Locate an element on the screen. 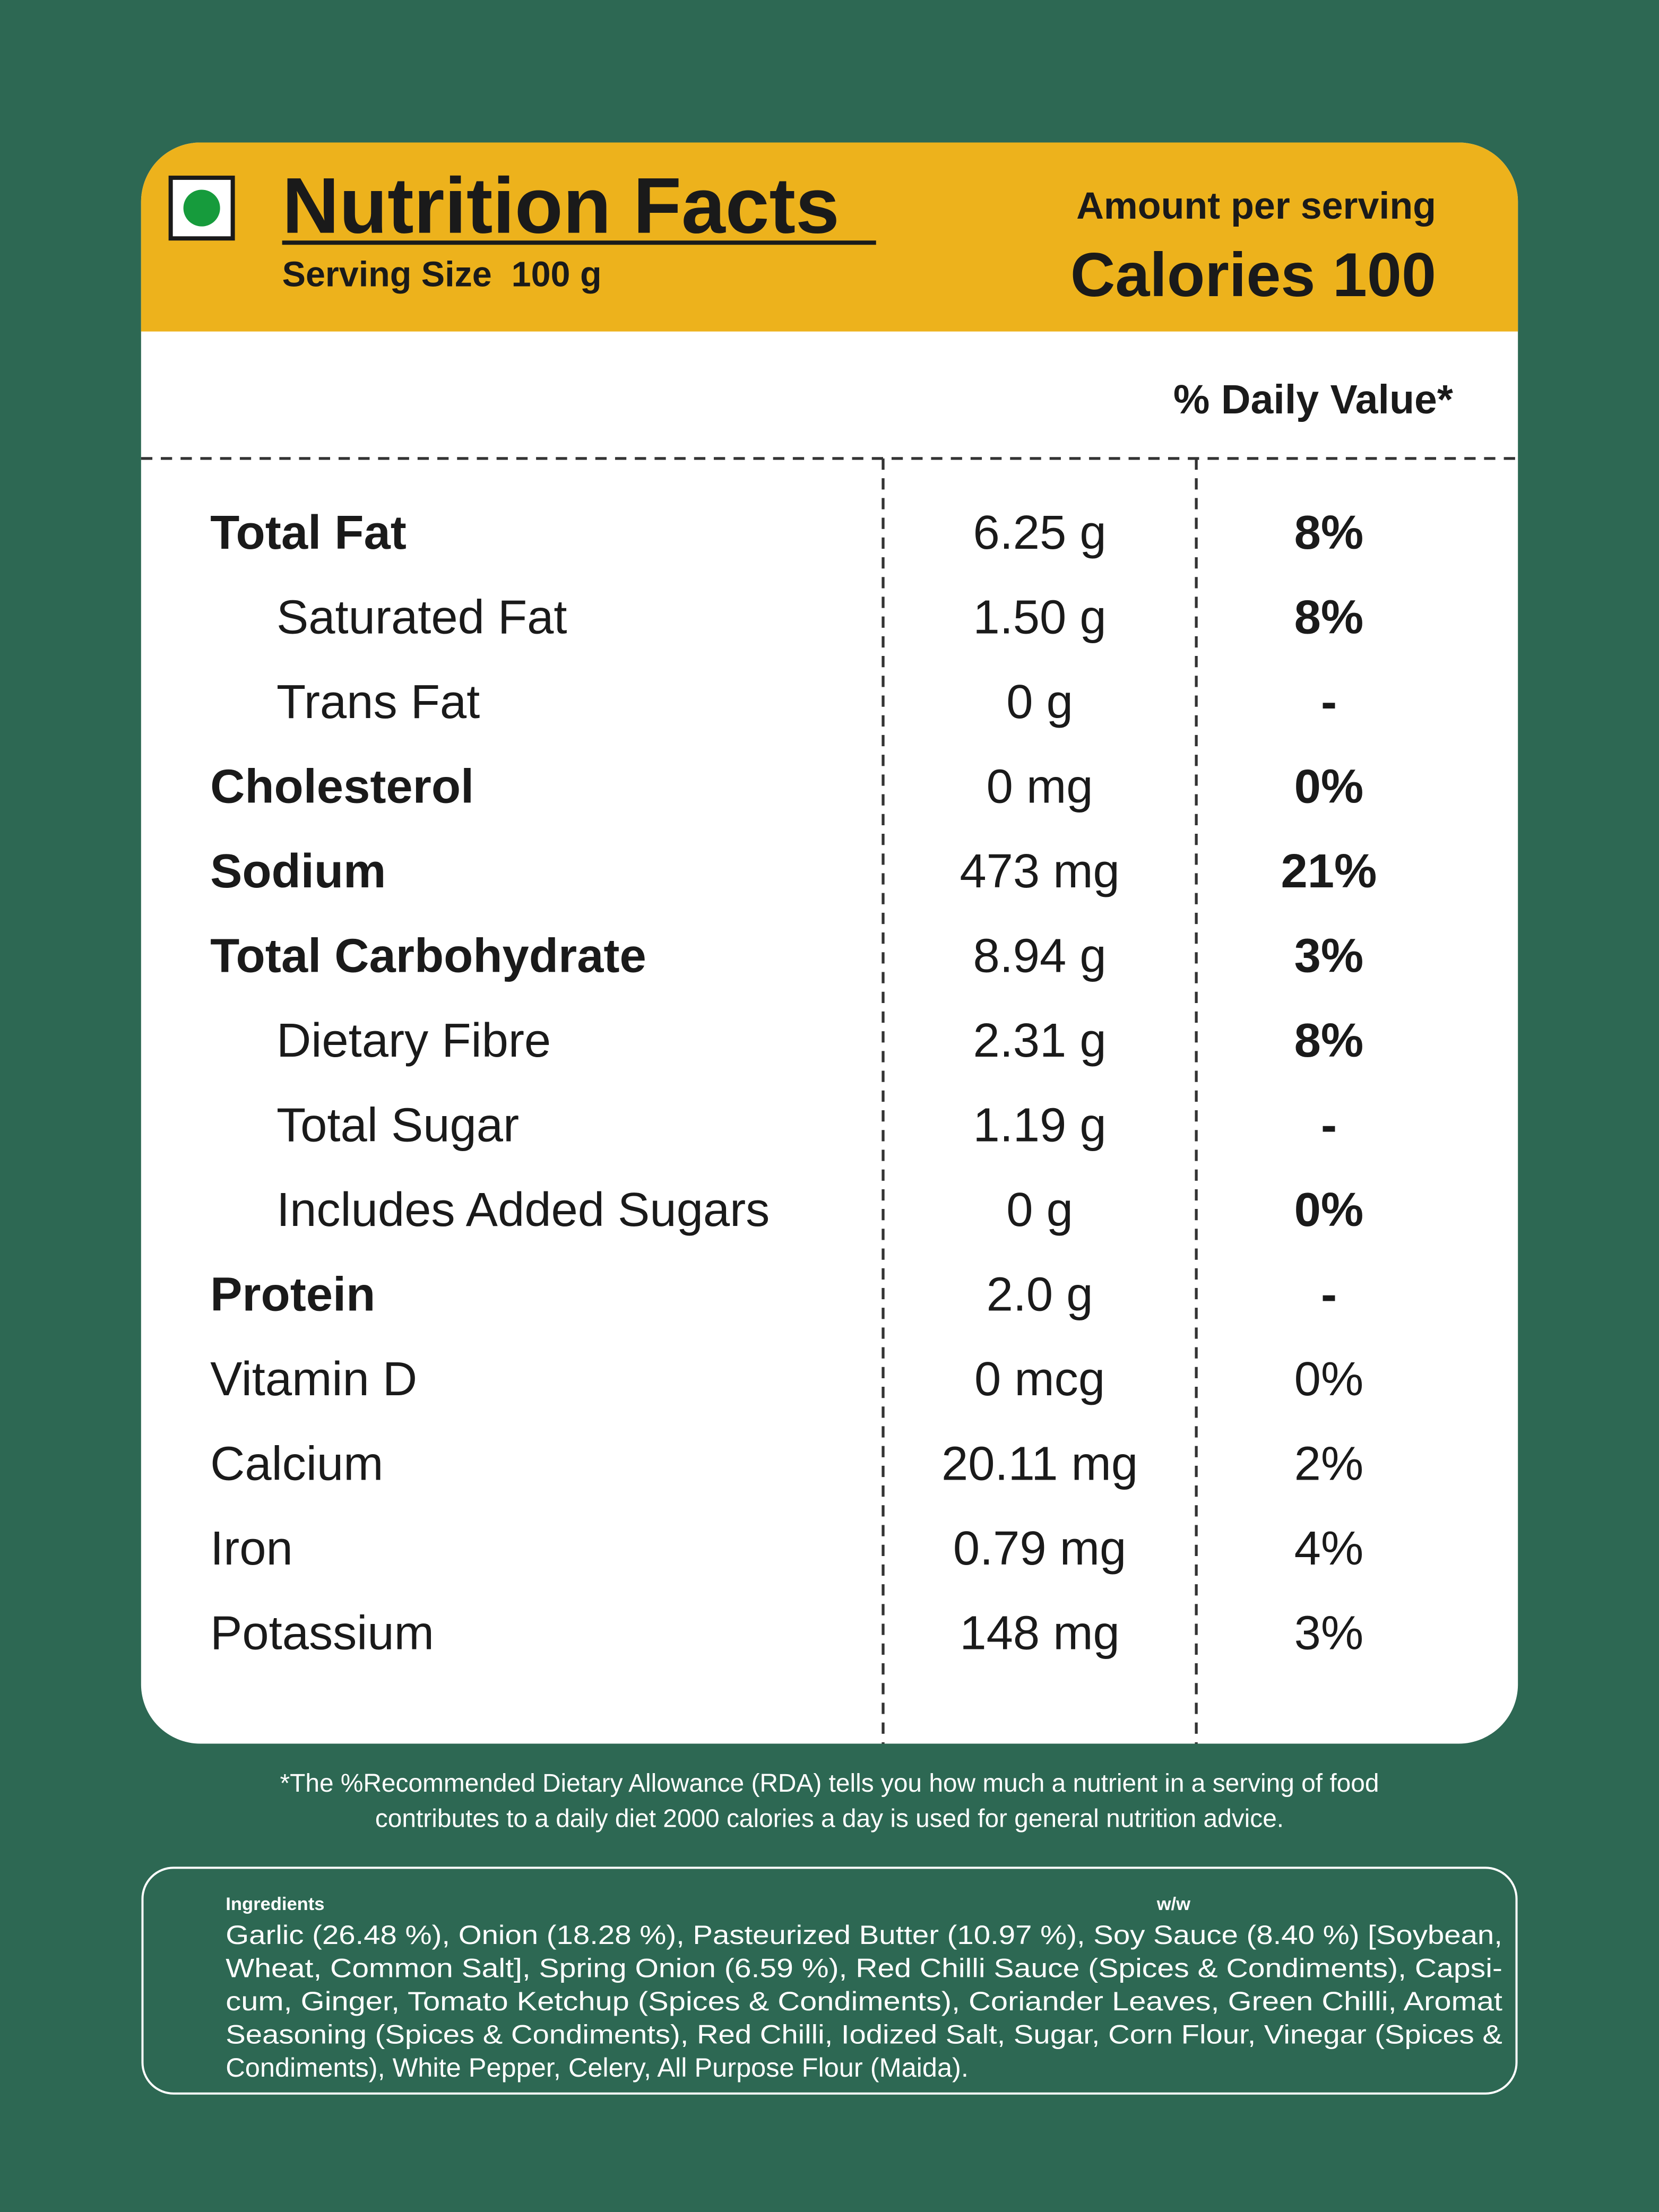 The width and height of the screenshot is (1659, 2212). nutrient-name: Trans Fat is located at coordinates (378, 702).